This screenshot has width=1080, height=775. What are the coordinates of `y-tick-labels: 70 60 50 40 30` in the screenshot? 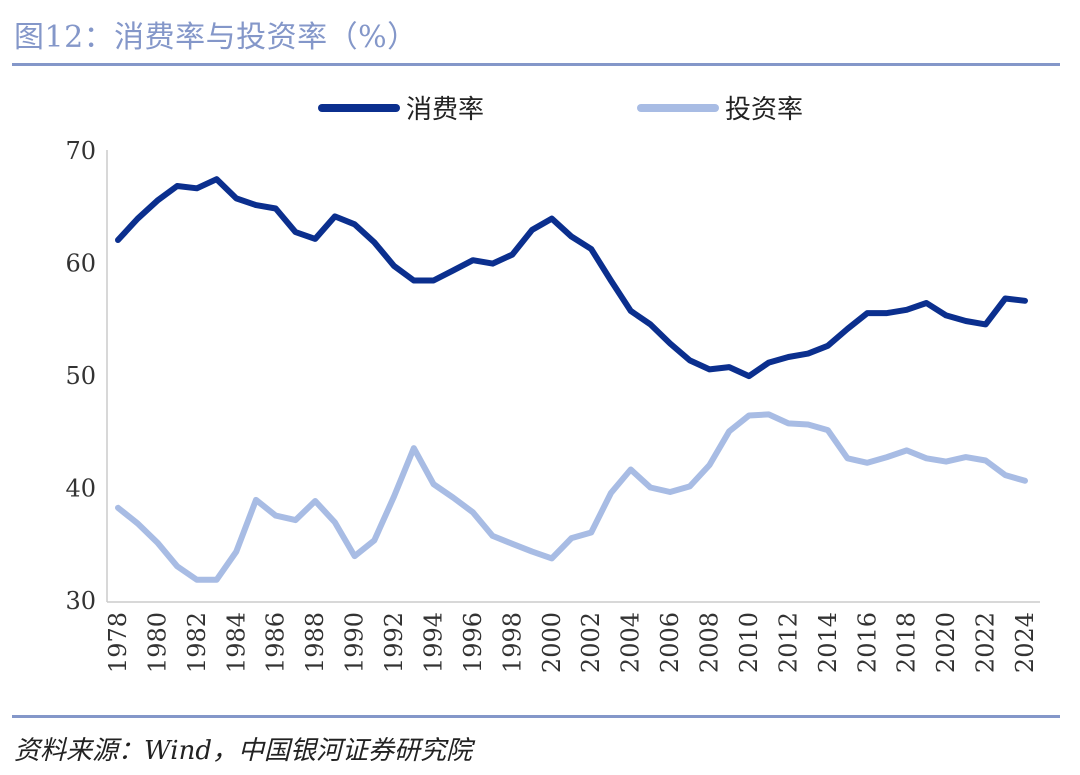 It's located at (80, 376).